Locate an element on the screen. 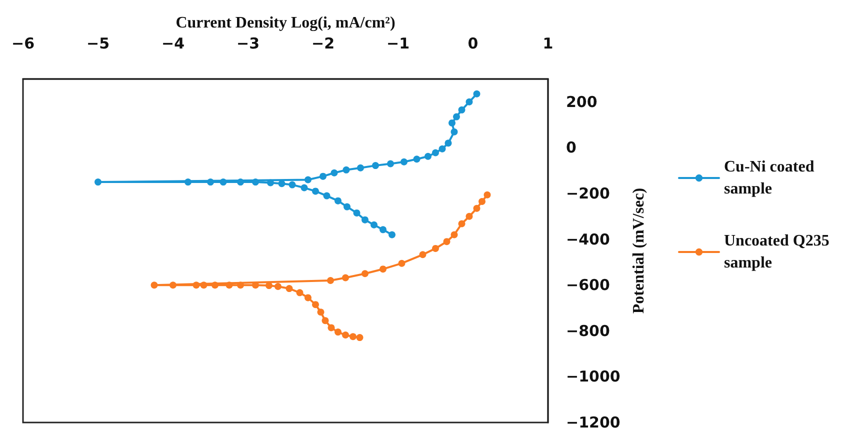 Image resolution: width=846 pixels, height=430 pixels. y-axis-title: Potential (mV/sec) is located at coordinates (639, 251).